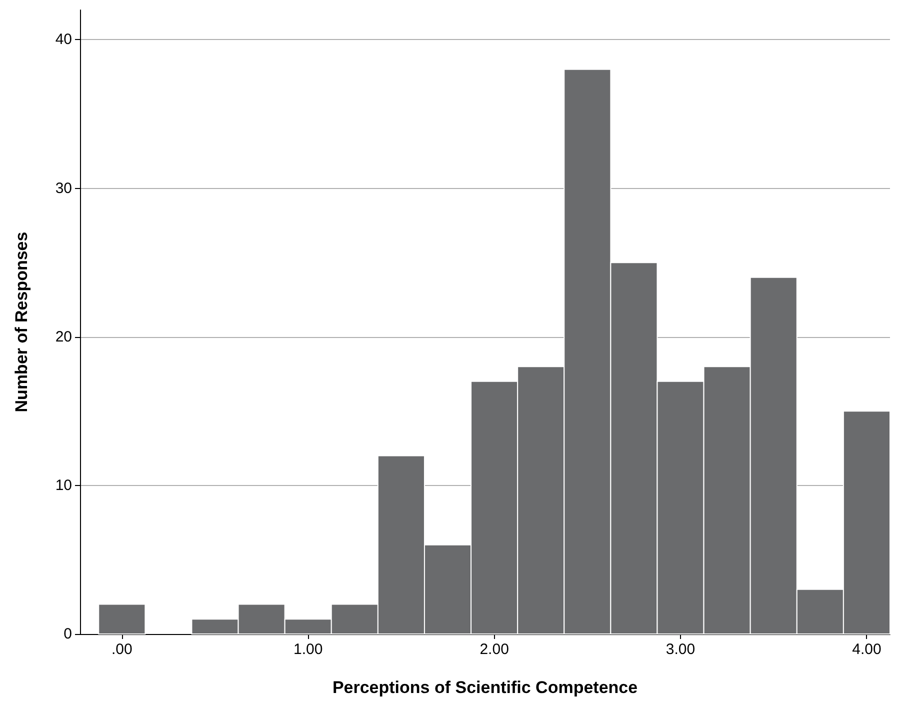  Describe the element at coordinates (867, 649) in the screenshot. I see `x-tick-label: 4.00` at that location.